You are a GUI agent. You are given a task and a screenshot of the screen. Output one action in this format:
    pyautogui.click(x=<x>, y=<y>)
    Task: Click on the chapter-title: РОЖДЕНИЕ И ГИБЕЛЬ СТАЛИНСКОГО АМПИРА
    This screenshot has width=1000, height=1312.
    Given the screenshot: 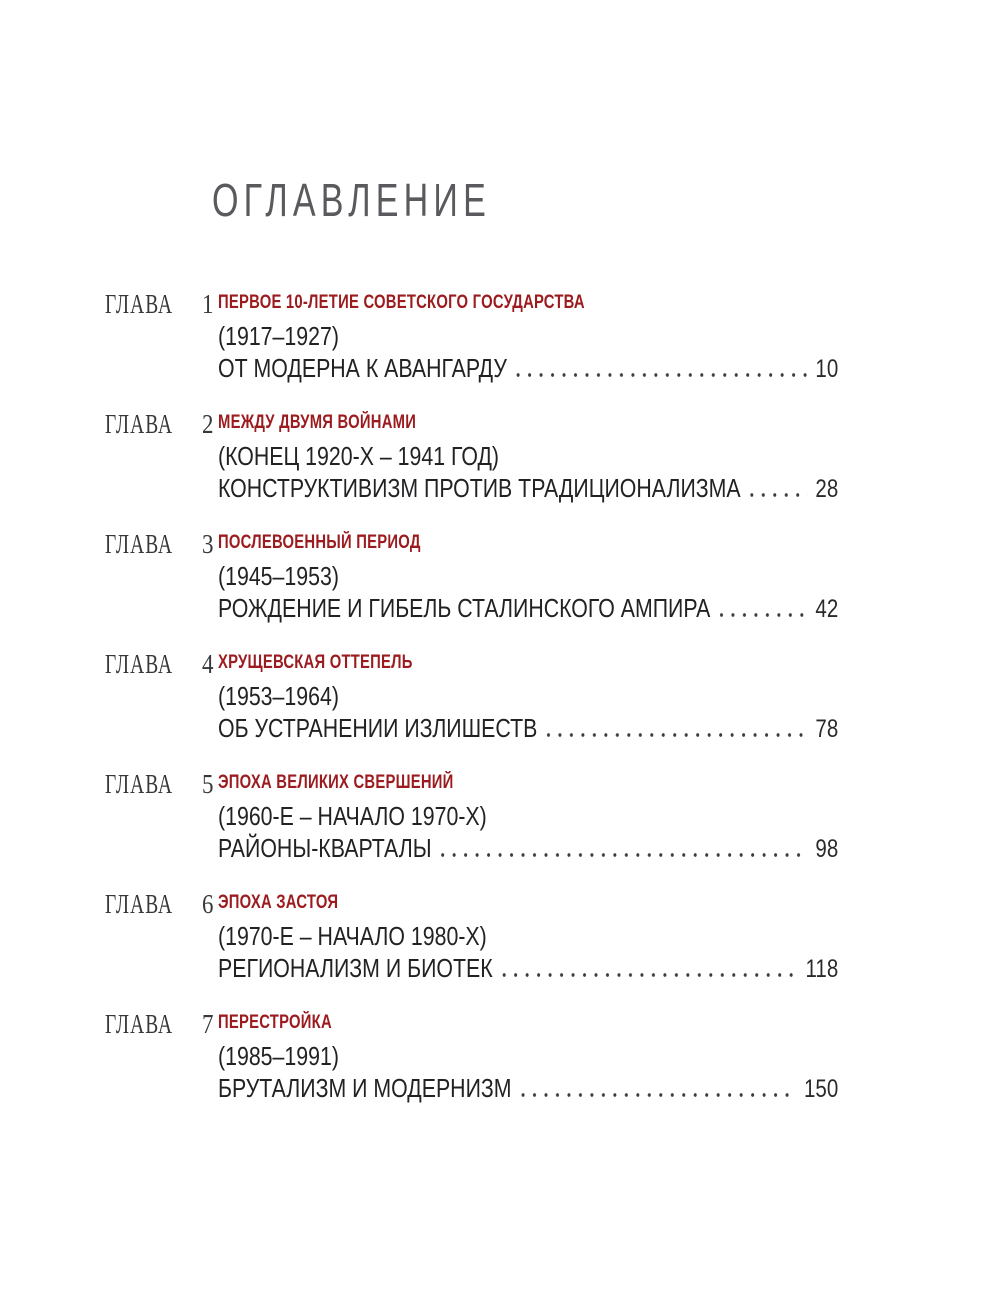 What is the action you would take?
    pyautogui.click(x=464, y=608)
    